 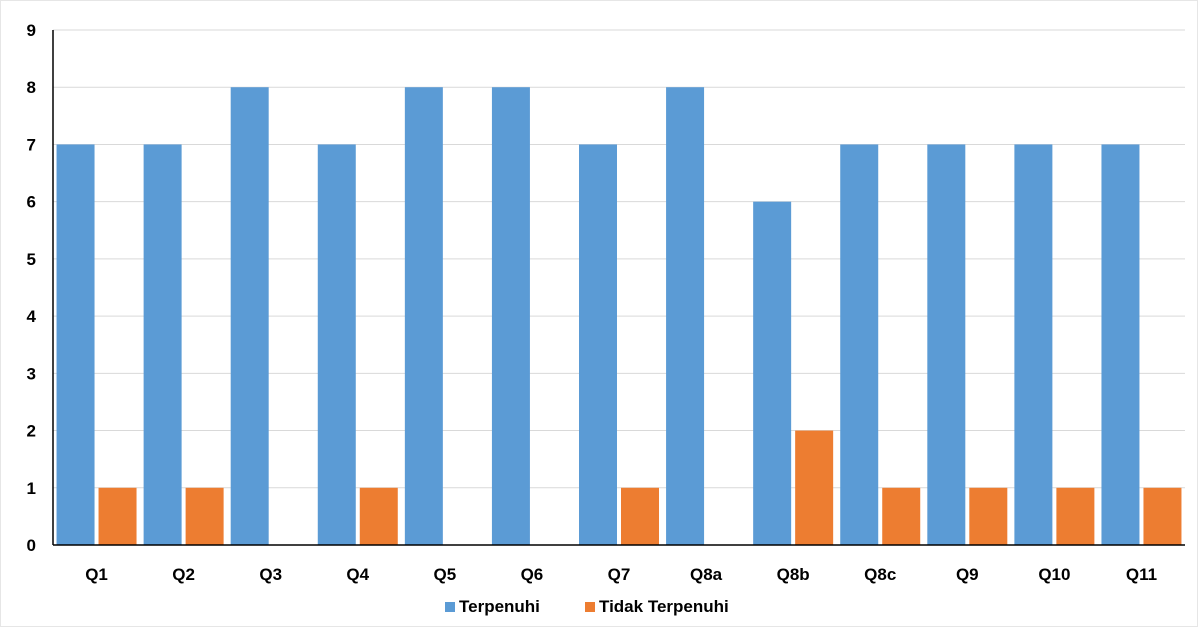 I want to click on x-tick-label: Q6, so click(x=532, y=574).